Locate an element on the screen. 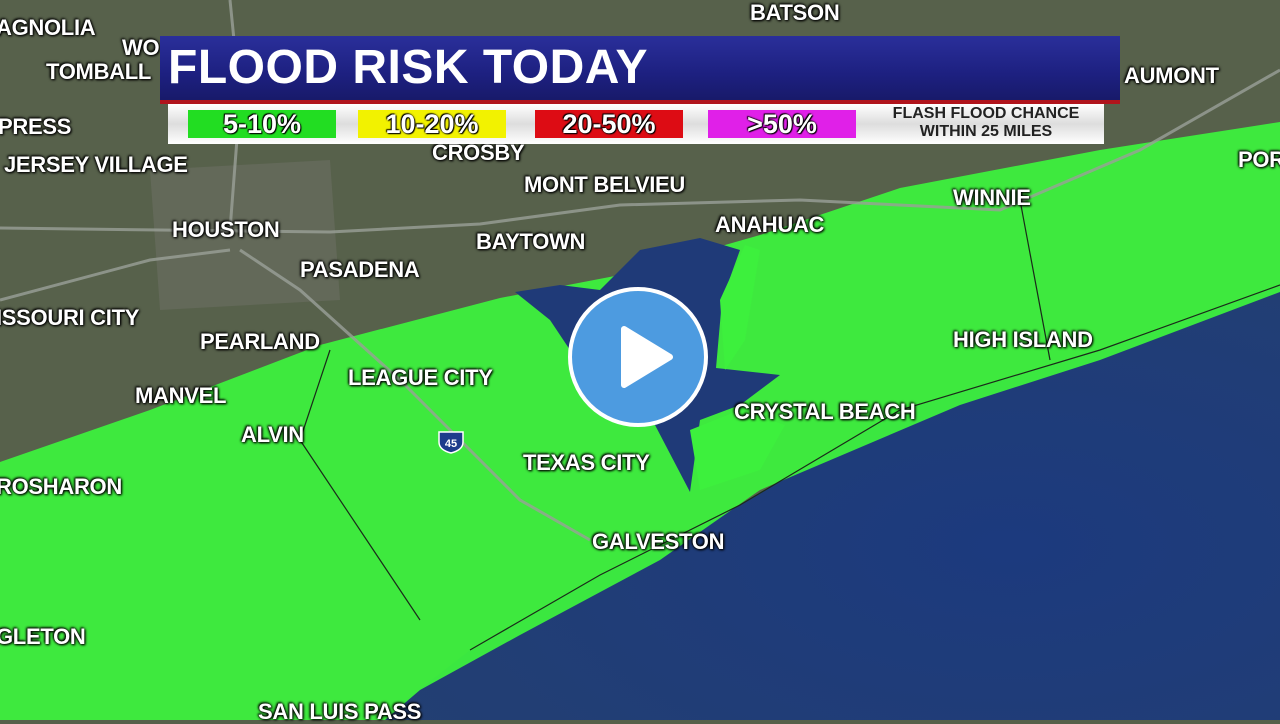 This screenshot has height=724, width=1280. city-label: MONT BELVIEU is located at coordinates (604, 184).